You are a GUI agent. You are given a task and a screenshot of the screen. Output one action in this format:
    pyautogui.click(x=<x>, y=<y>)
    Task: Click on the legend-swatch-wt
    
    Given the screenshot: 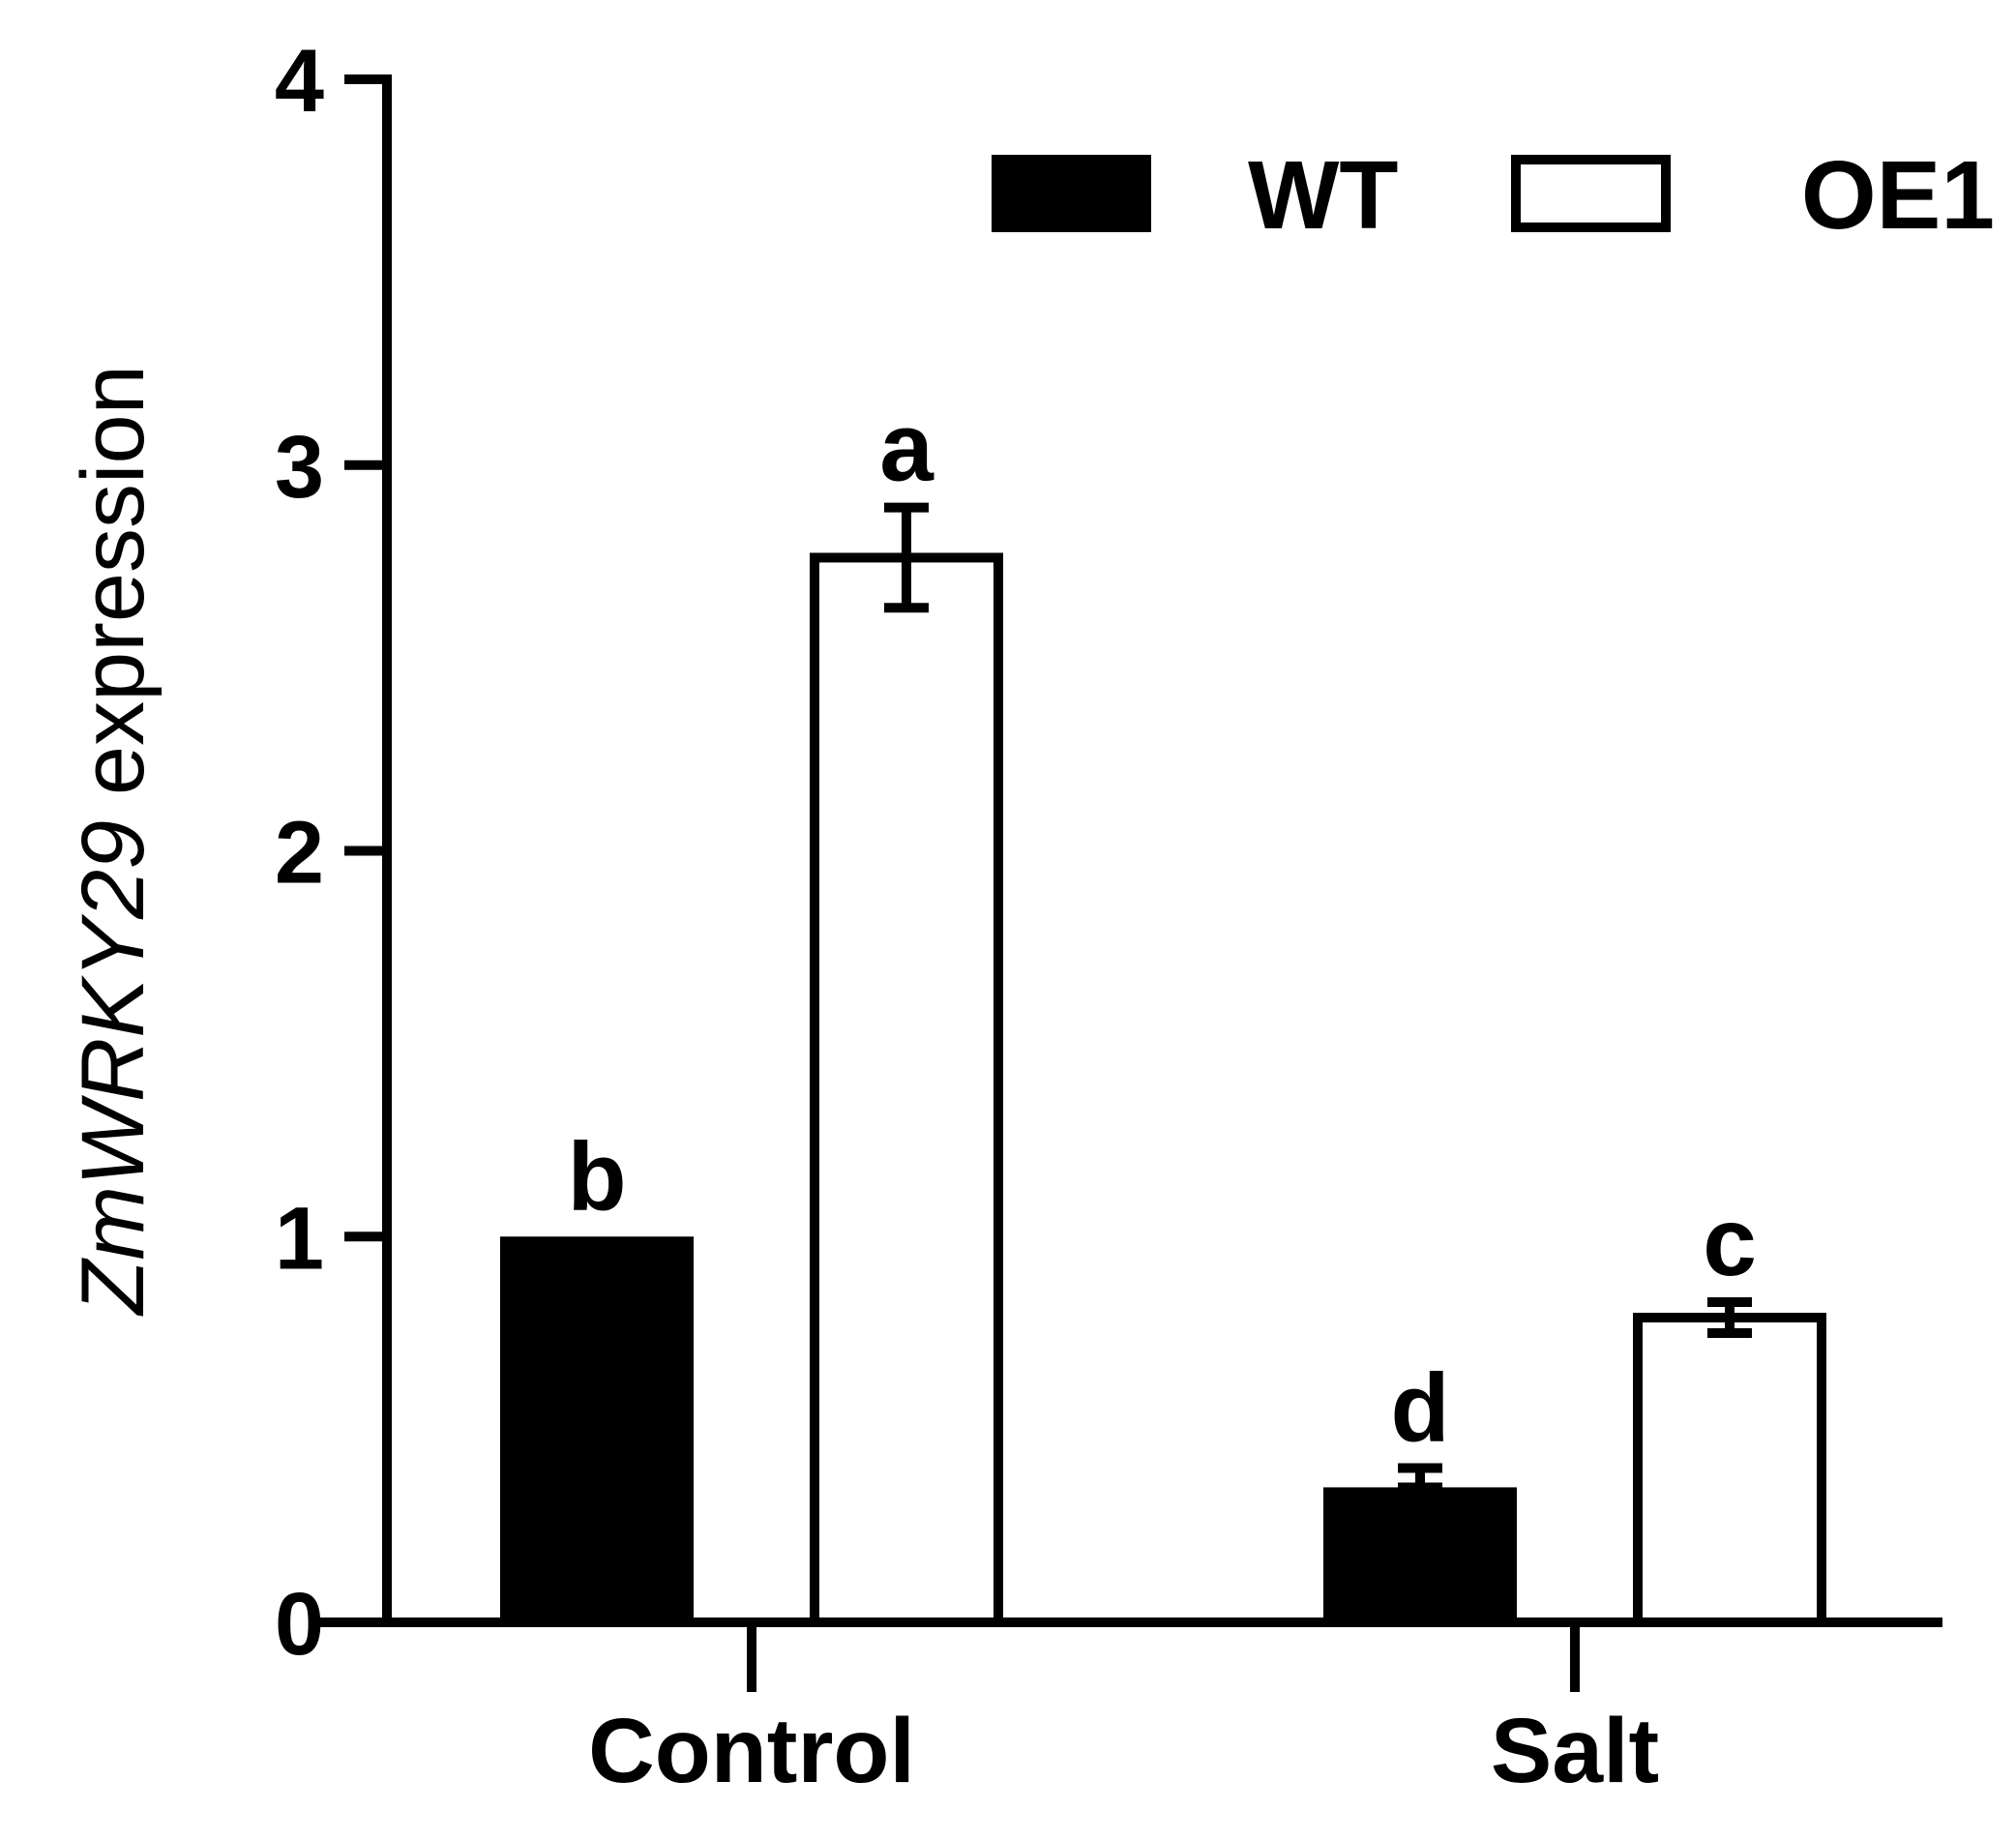 What is the action you would take?
    pyautogui.click(x=1072, y=194)
    